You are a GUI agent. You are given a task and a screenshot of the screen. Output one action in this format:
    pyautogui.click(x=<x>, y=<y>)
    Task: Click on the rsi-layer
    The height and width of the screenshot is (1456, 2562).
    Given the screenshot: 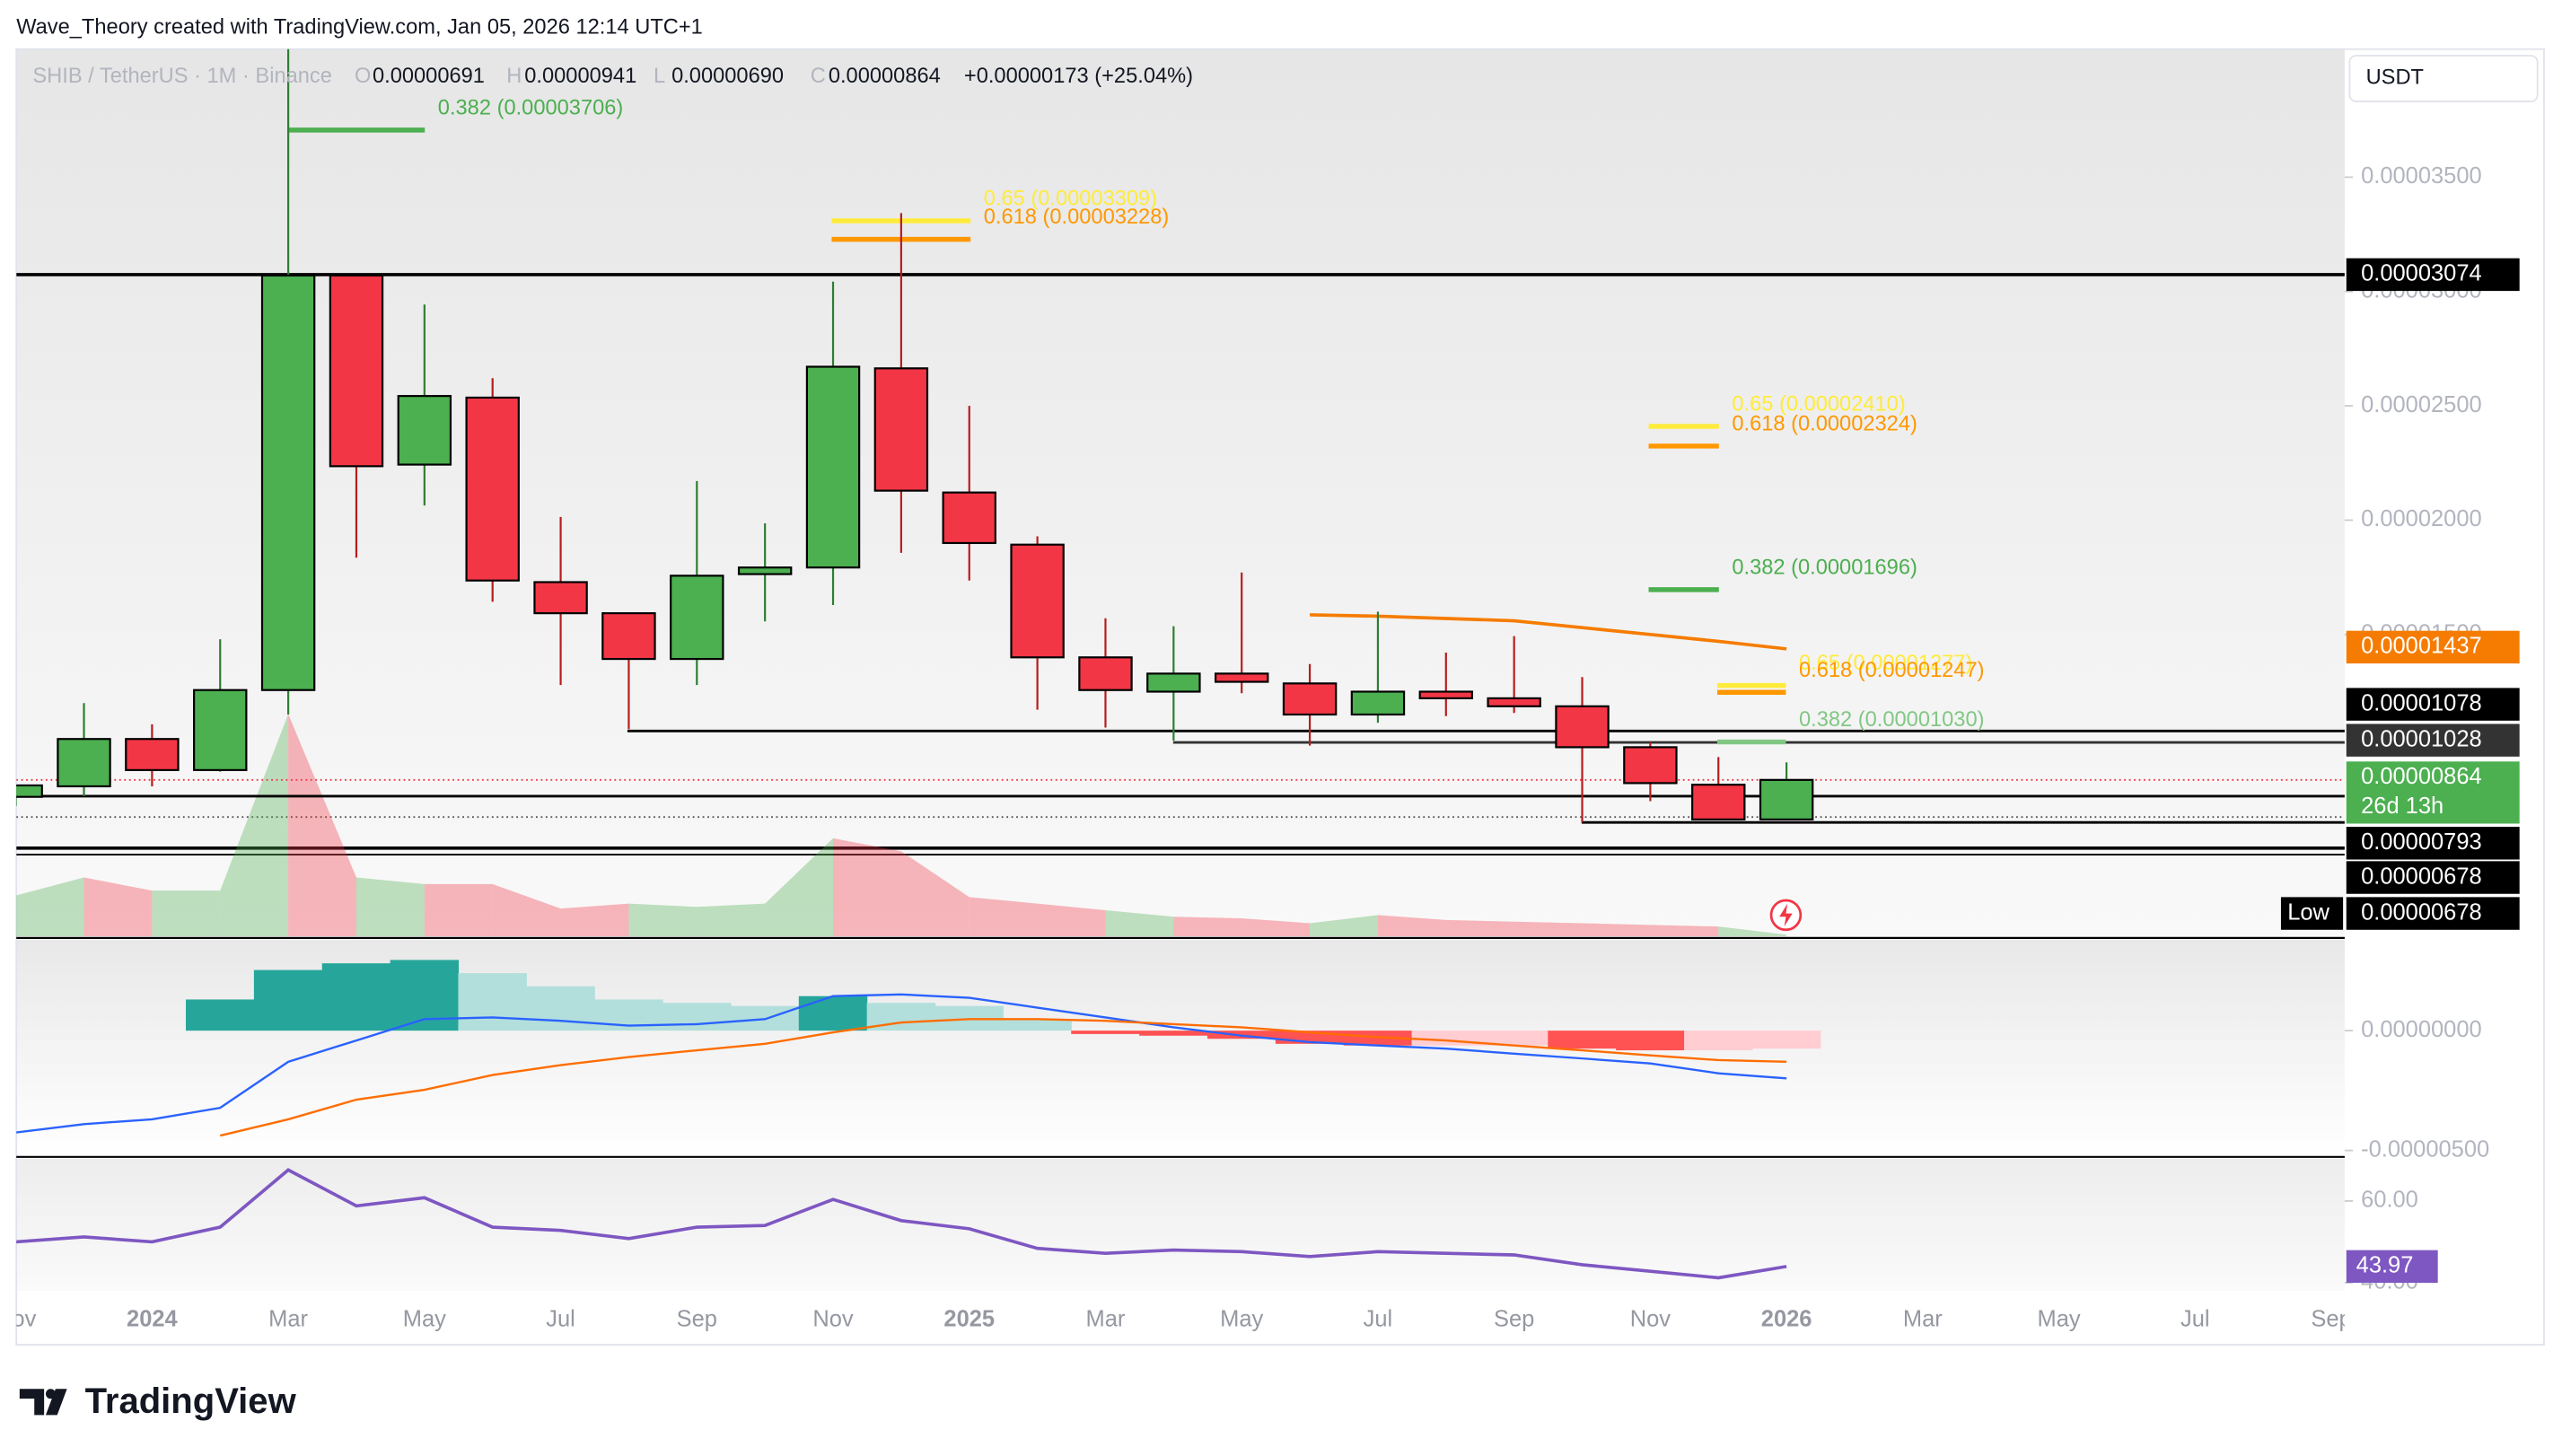 What is the action you would take?
    pyautogui.click(x=901, y=1224)
    